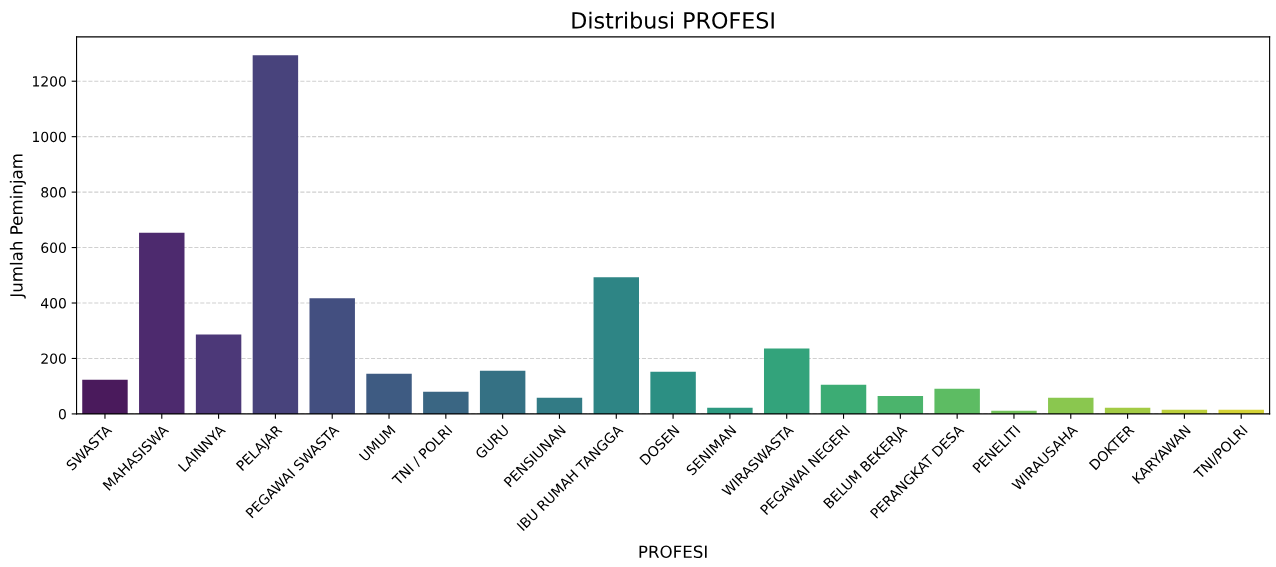 The height and width of the screenshot is (567, 1276). What do you see at coordinates (49, 81) in the screenshot?
I see `y-tick-label: 1200` at bounding box center [49, 81].